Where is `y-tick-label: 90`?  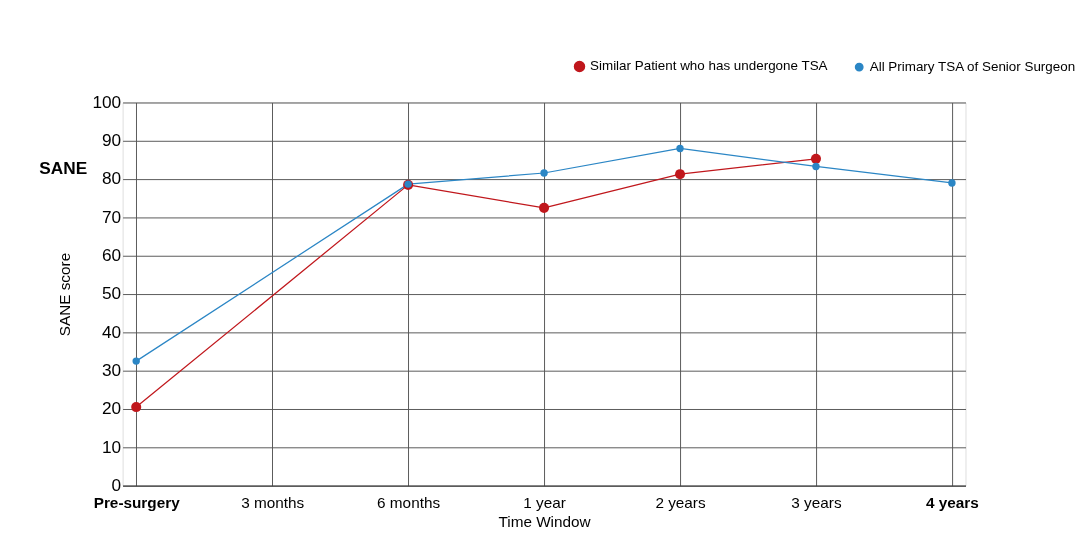
y-tick-label: 90 is located at coordinates (112, 140).